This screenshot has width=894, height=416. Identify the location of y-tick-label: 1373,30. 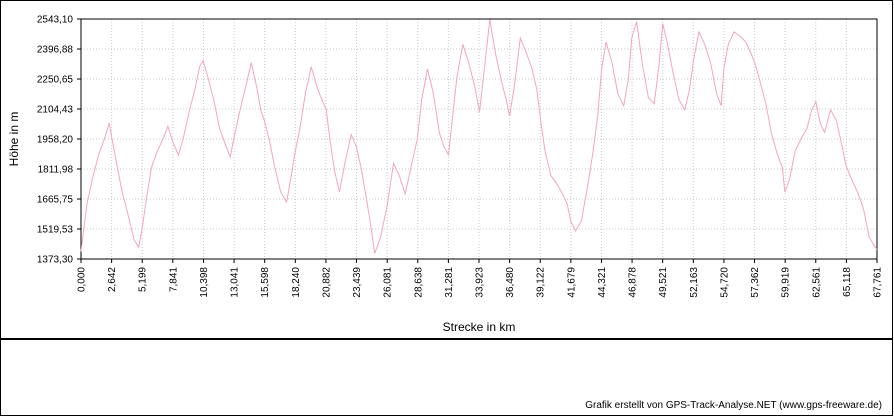
(55, 260).